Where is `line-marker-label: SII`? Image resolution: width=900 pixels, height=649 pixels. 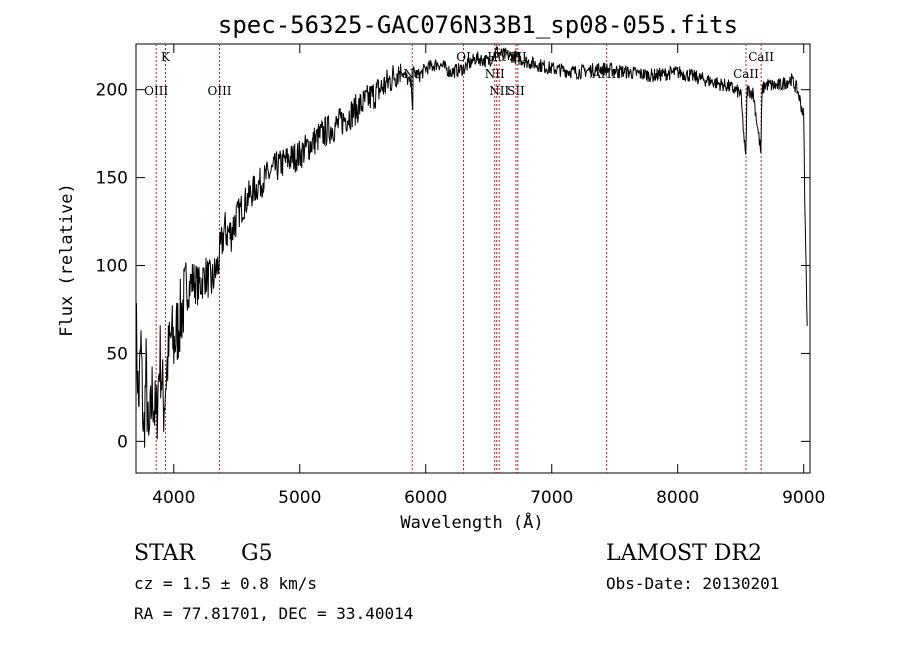 line-marker-label: SII is located at coordinates (516, 91).